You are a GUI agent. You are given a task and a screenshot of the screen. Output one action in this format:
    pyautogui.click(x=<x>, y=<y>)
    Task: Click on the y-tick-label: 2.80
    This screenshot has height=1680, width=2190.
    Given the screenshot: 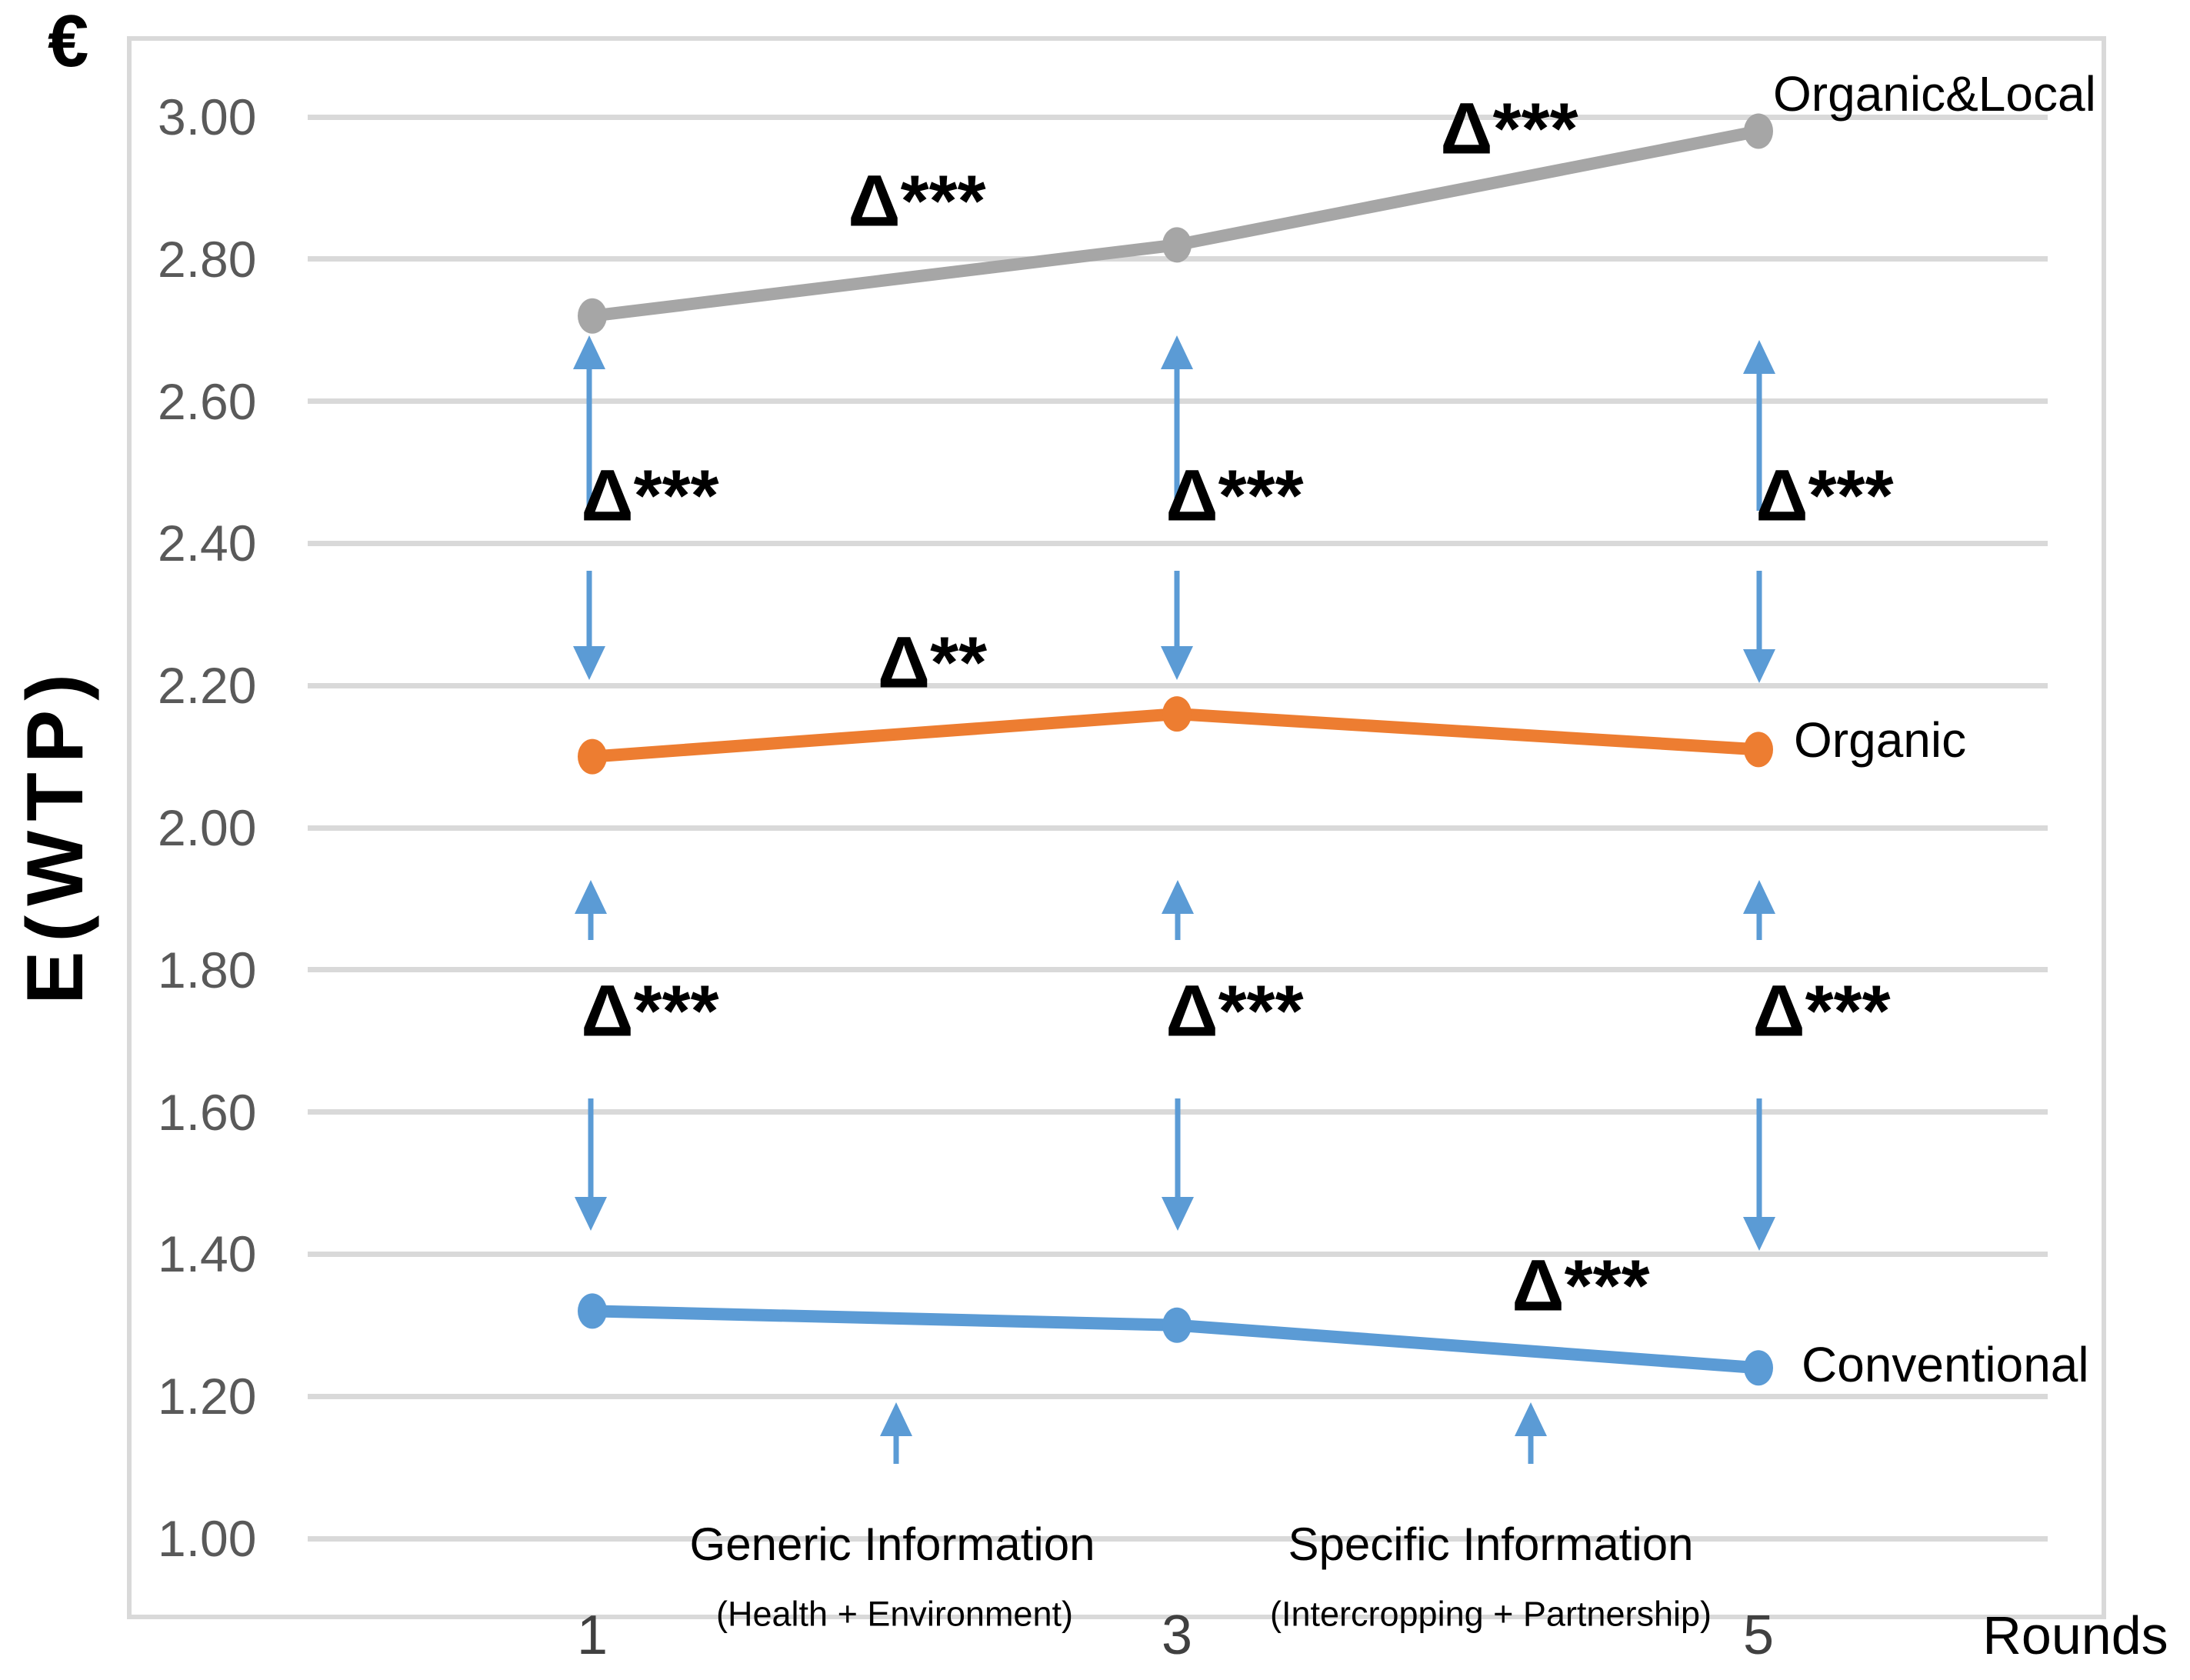 What is the action you would take?
    pyautogui.click(x=207, y=259)
    